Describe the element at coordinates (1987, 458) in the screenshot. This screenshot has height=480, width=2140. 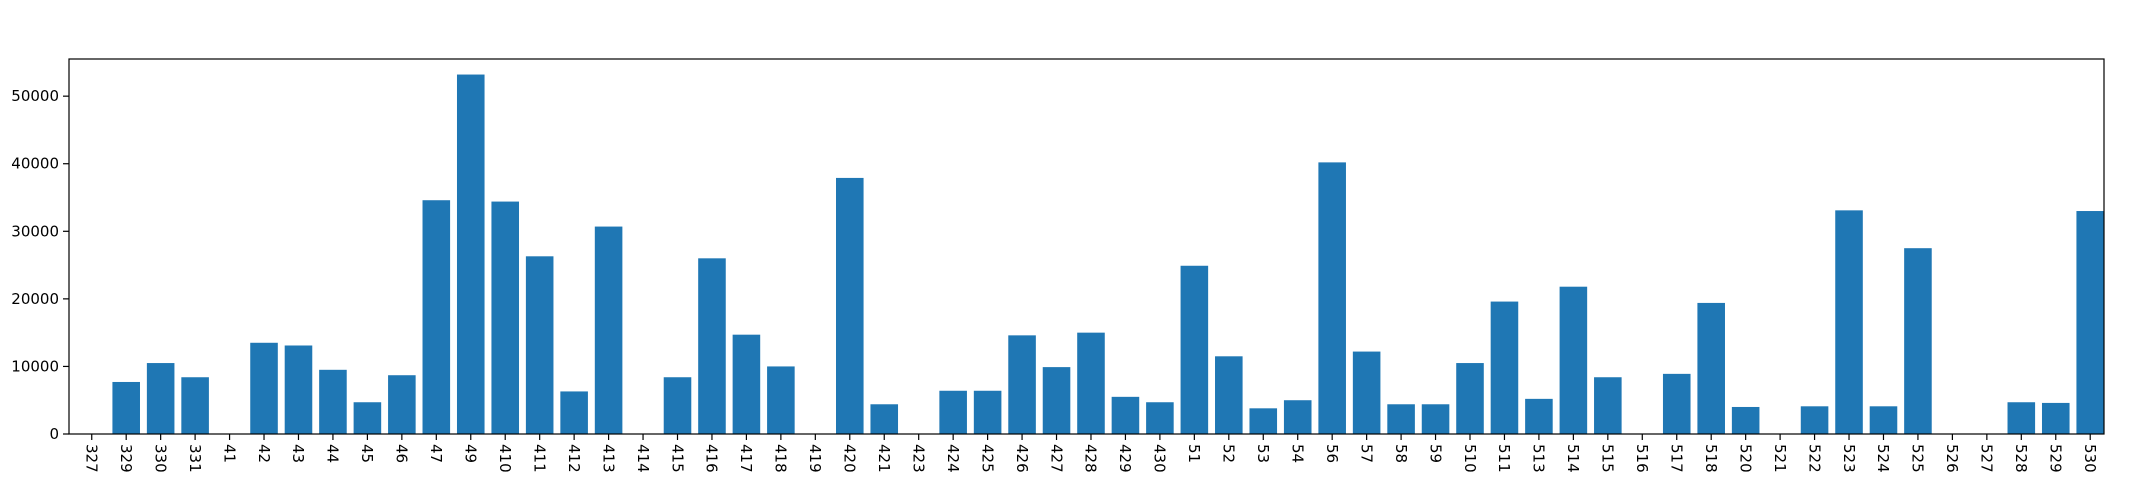
I see `x-tick-label: 527` at that location.